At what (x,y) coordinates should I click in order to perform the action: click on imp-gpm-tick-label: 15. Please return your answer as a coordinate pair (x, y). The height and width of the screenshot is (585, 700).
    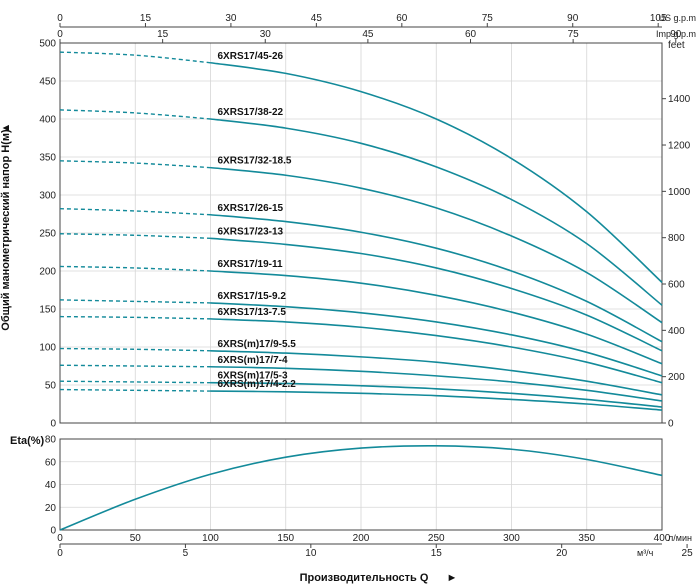
    Looking at the image, I should click on (163, 34).